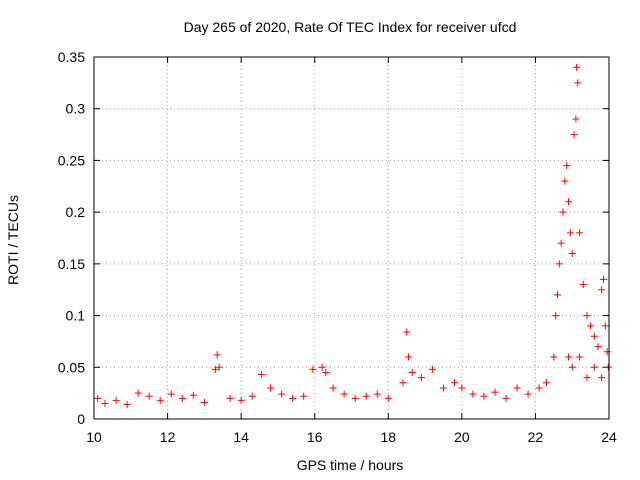 The width and height of the screenshot is (640, 480). I want to click on x-tick-label: 22, so click(536, 437).